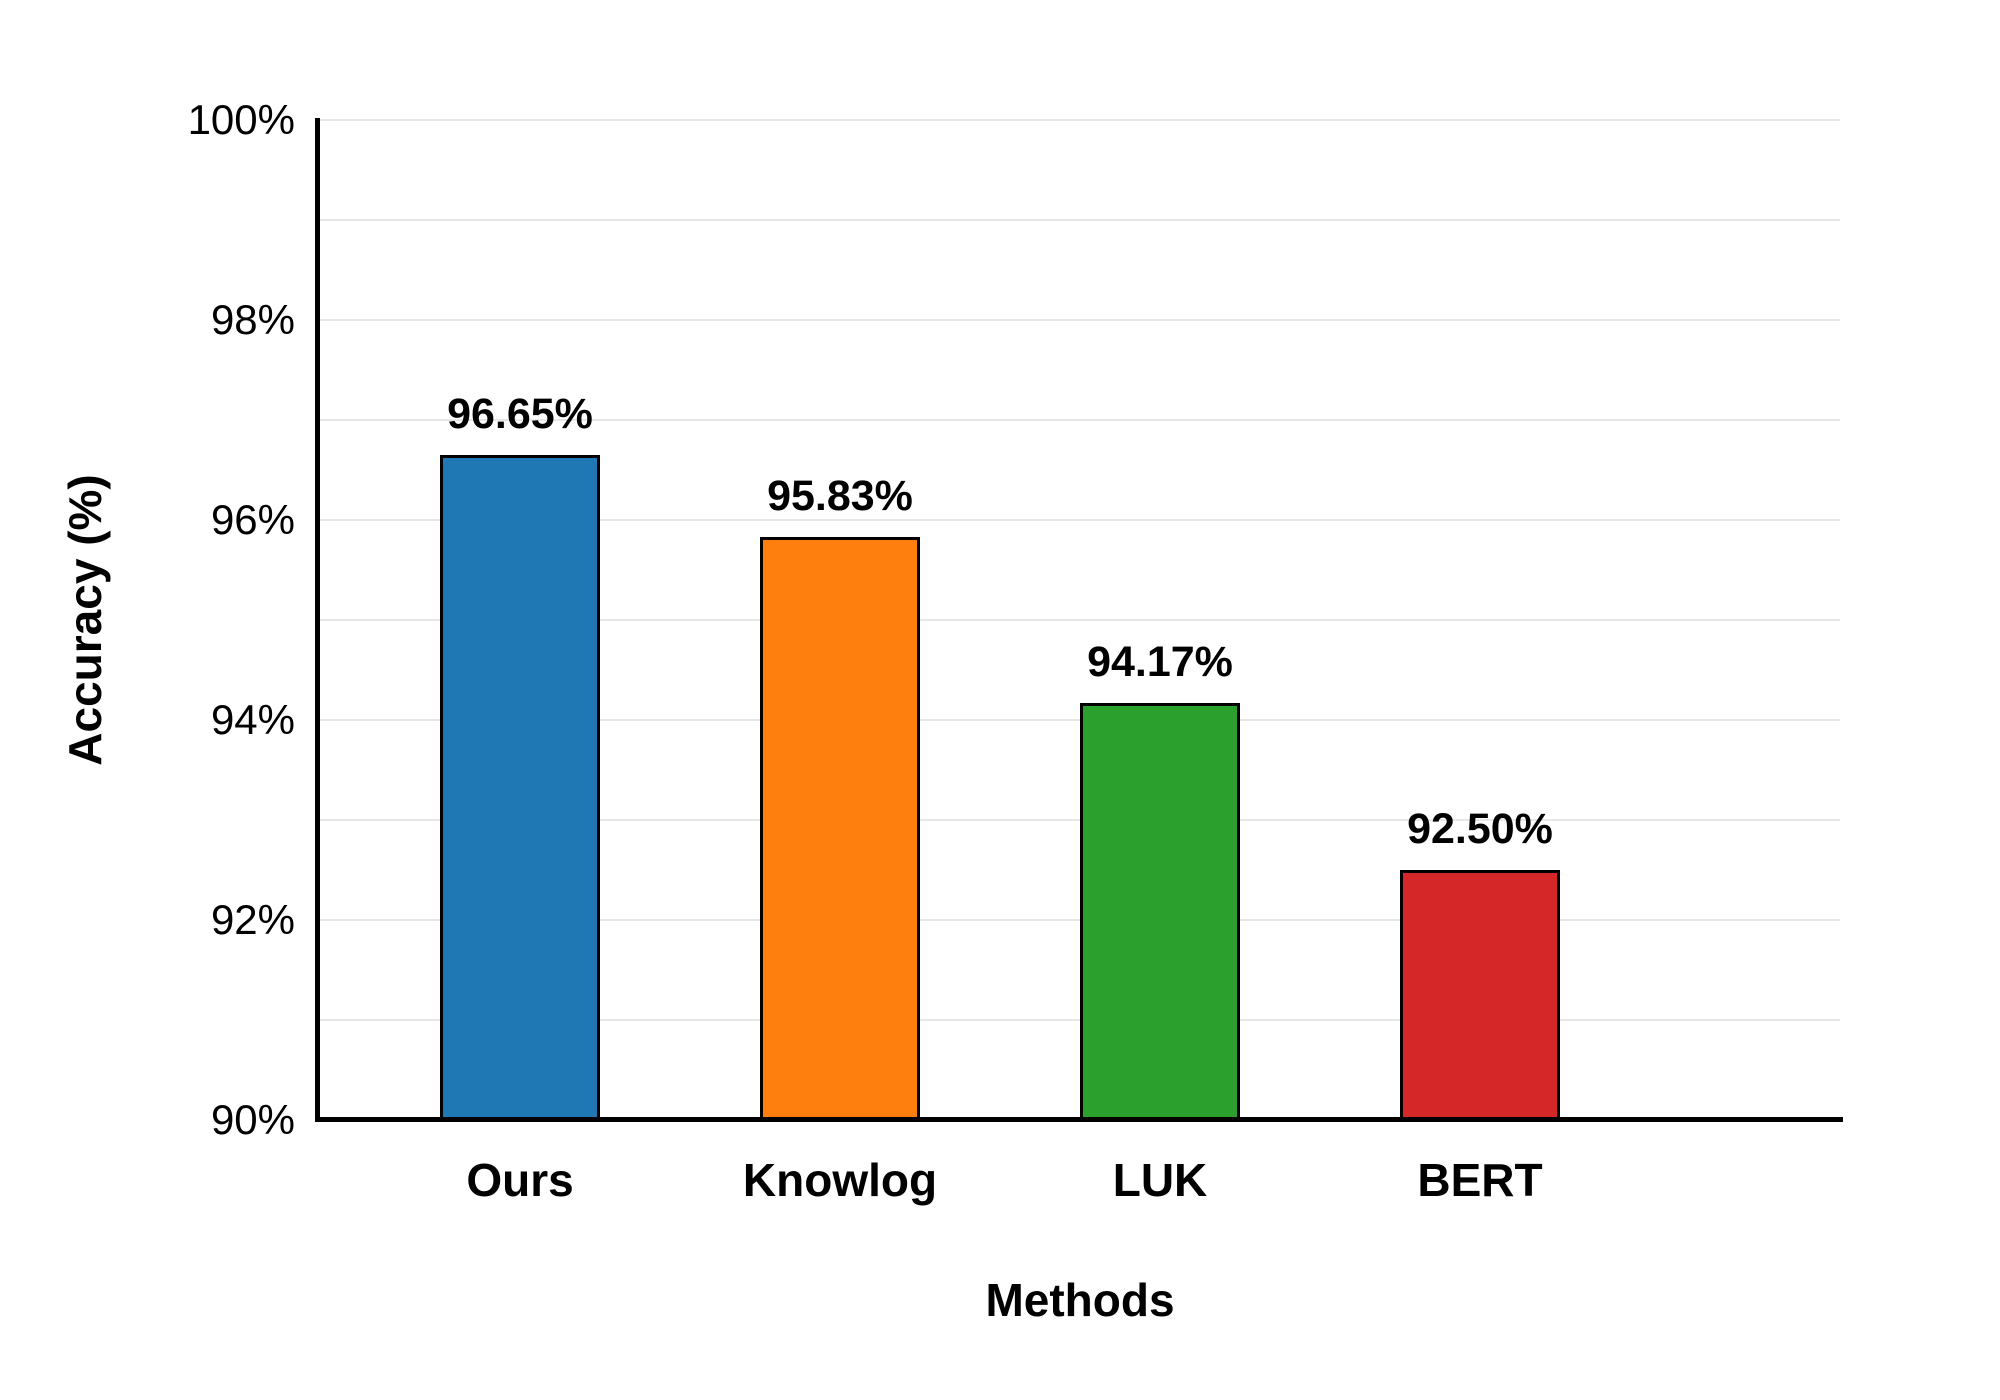 This screenshot has width=2000, height=1400. What do you see at coordinates (1480, 995) in the screenshot?
I see `bar-bert` at bounding box center [1480, 995].